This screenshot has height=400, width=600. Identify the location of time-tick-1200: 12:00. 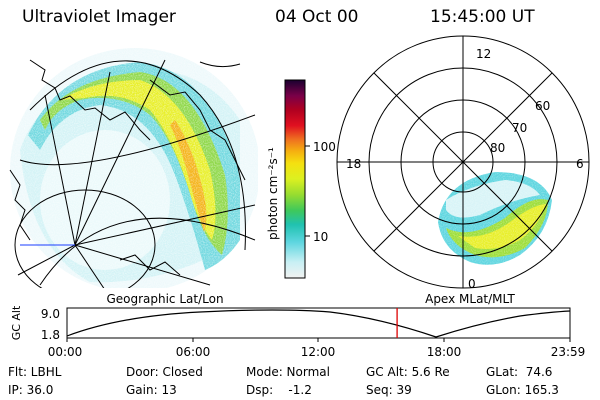
(318, 352).